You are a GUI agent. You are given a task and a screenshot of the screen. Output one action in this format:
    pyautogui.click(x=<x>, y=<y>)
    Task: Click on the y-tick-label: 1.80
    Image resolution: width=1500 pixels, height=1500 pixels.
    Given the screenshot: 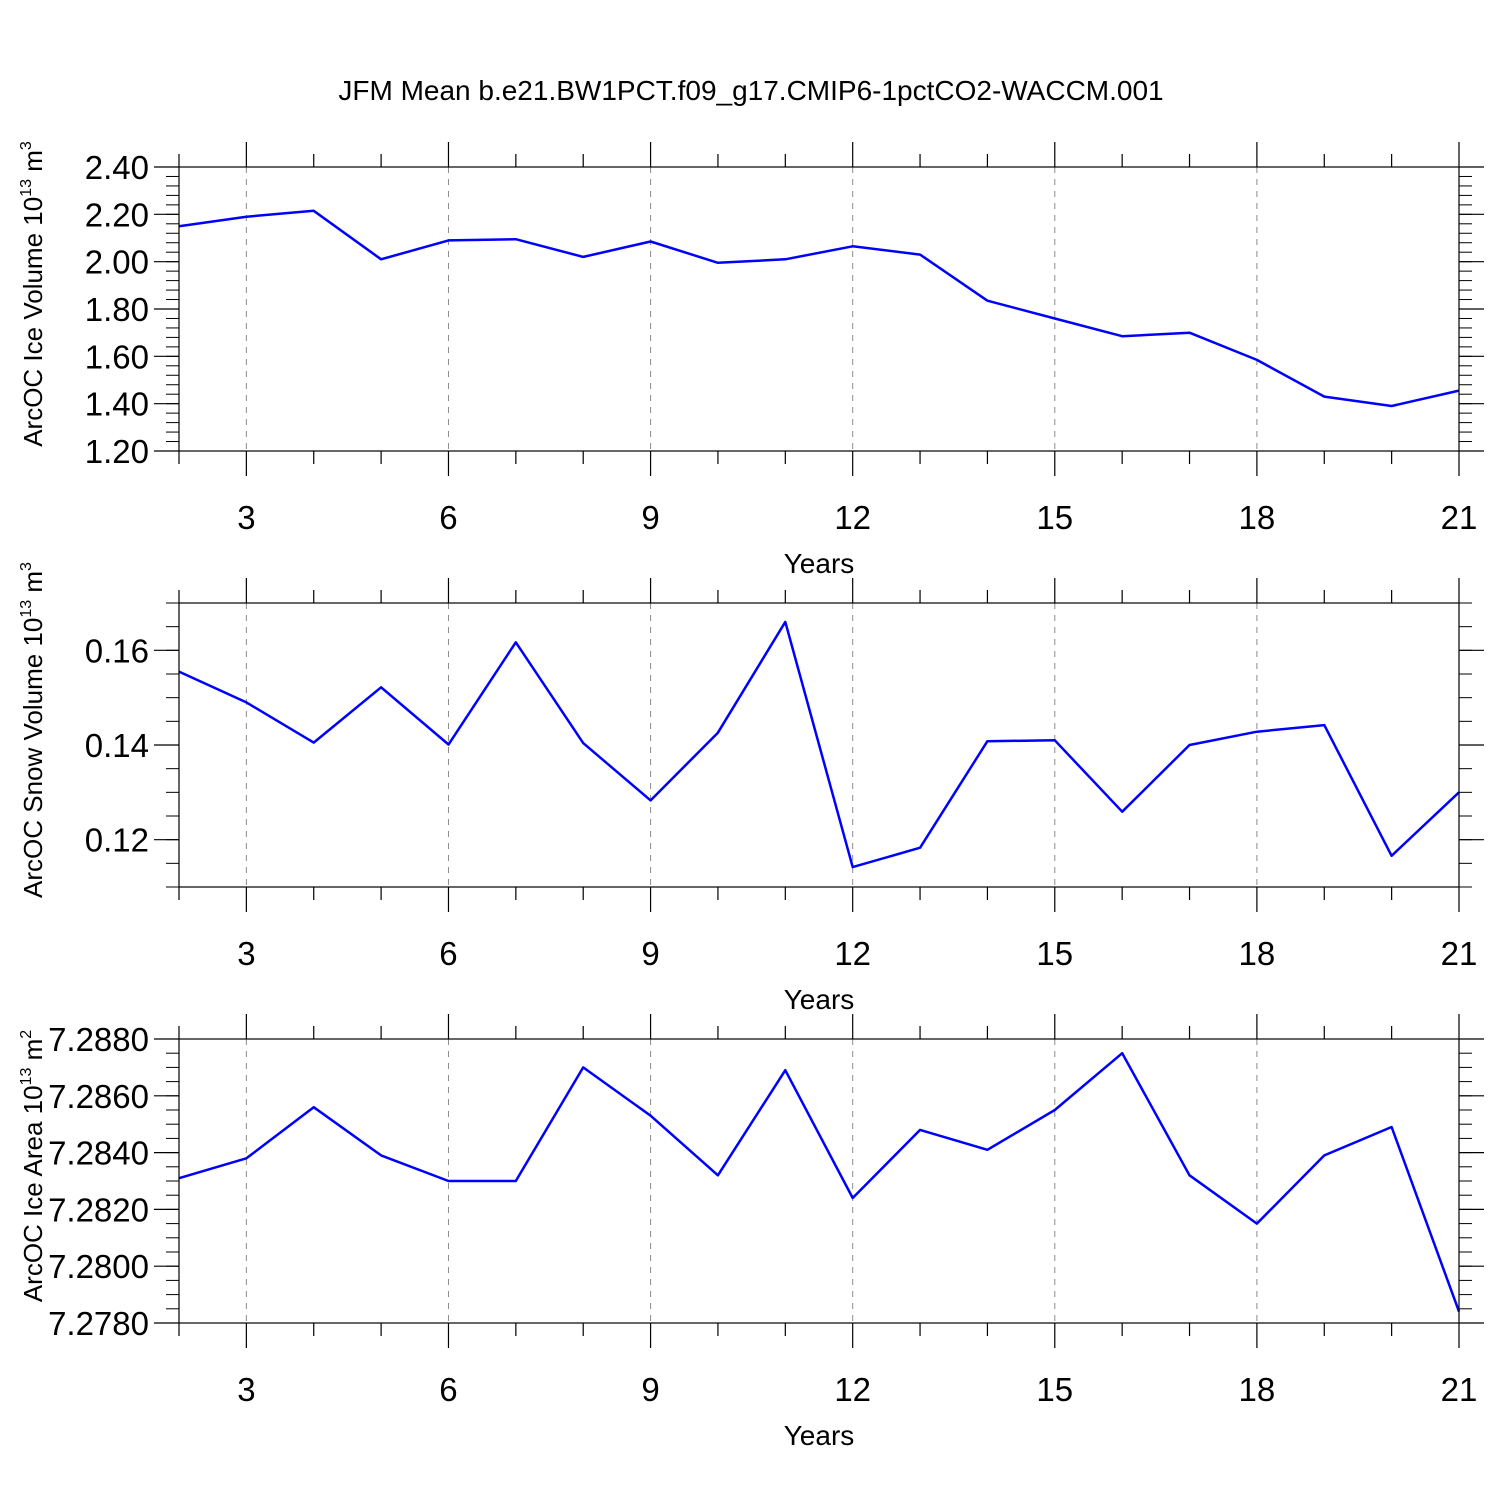 What is the action you would take?
    pyautogui.click(x=117, y=309)
    